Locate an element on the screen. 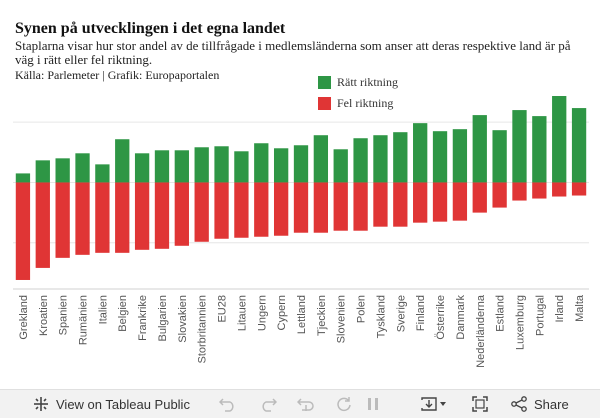 The height and width of the screenshot is (418, 600). tableau-toolbar: View on Tableau Public Share is located at coordinates (300, 403).